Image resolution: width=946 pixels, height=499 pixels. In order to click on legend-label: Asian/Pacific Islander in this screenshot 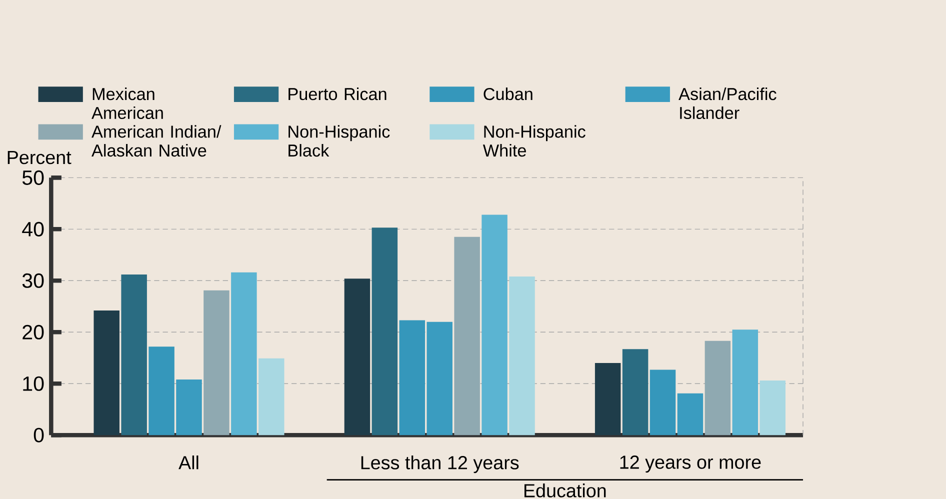, I will do `click(727, 103)`.